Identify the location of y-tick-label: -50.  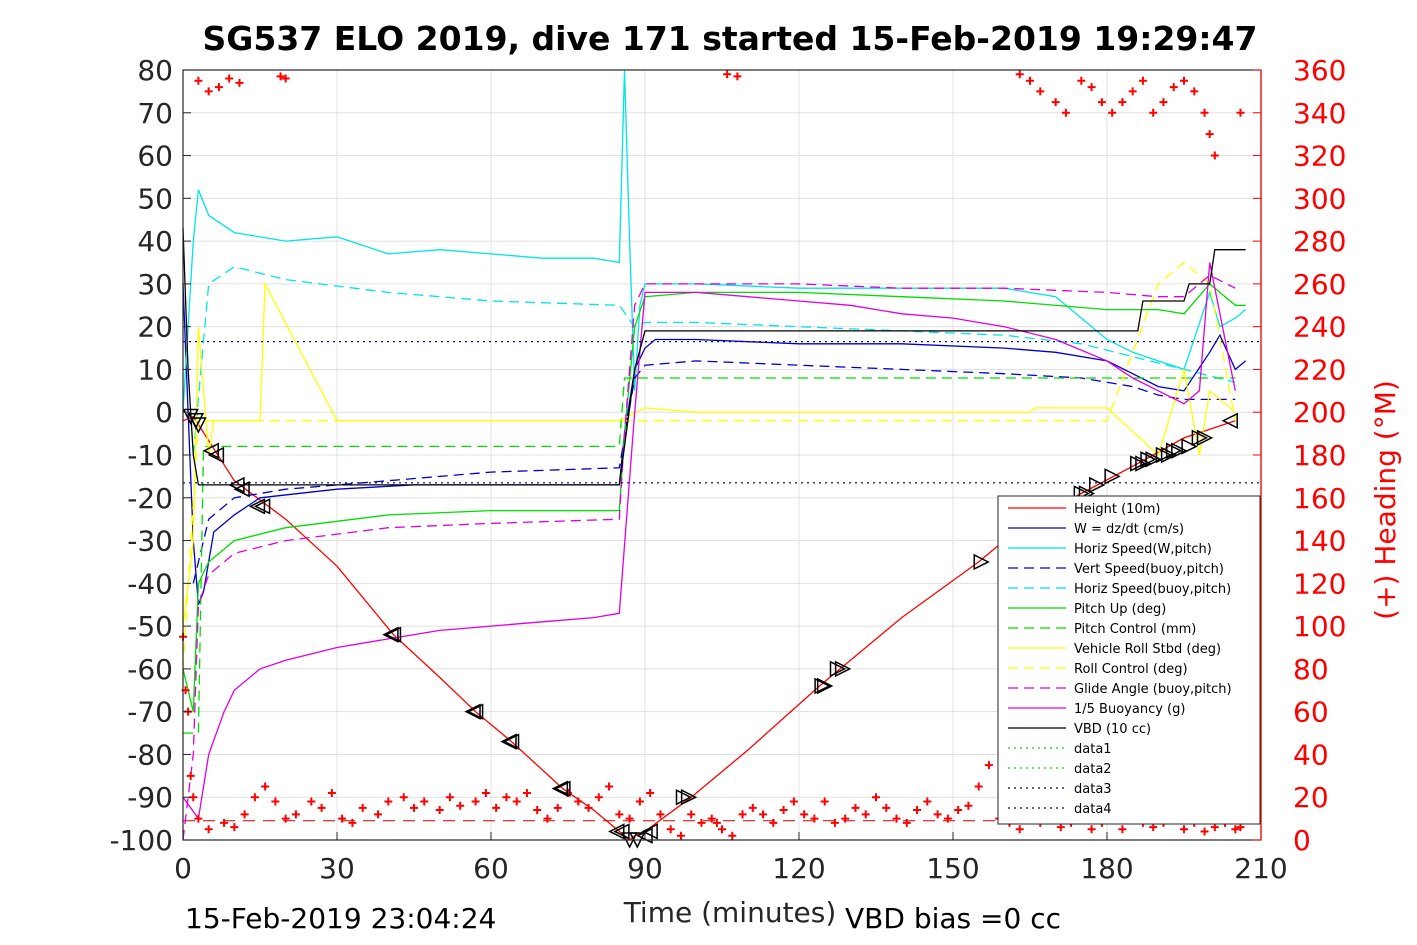
(150, 626).